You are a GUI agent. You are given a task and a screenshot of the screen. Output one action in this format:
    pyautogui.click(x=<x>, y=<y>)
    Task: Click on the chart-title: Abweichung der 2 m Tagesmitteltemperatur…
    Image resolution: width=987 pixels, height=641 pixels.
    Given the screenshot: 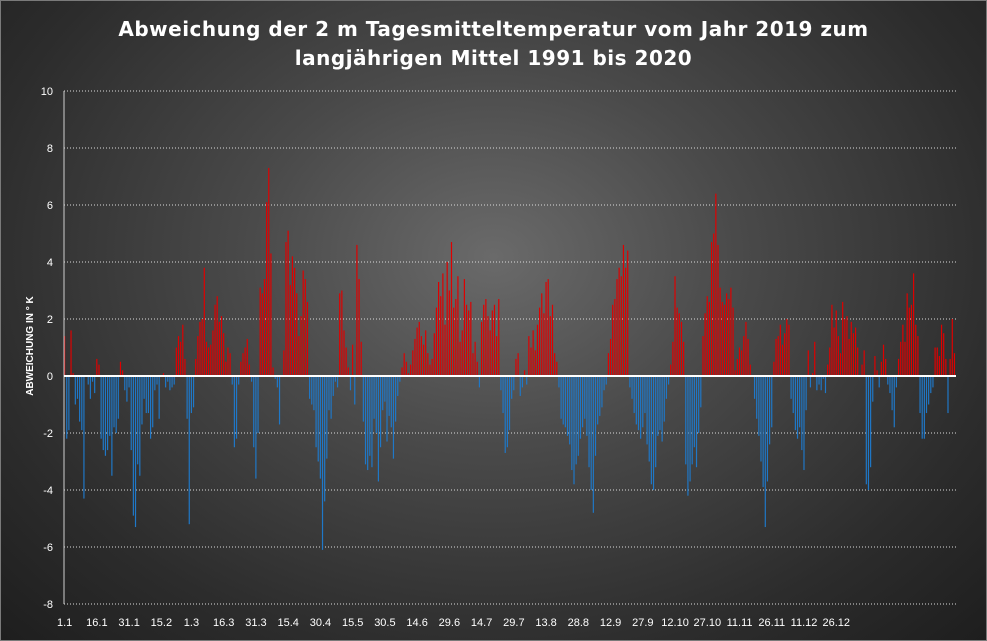 What is the action you would take?
    pyautogui.click(x=493, y=44)
    